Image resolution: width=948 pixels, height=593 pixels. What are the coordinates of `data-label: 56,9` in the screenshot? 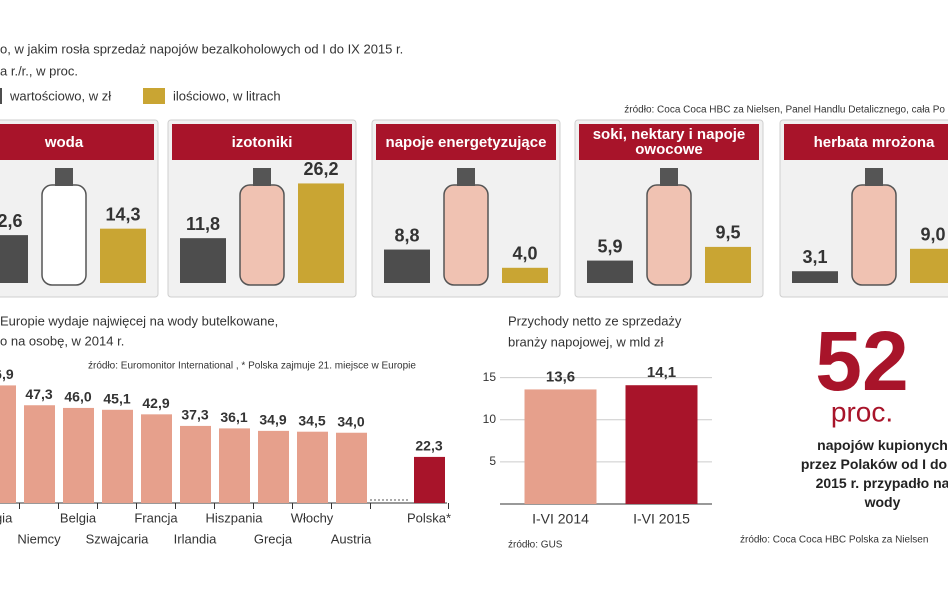 It's located at (7, 374).